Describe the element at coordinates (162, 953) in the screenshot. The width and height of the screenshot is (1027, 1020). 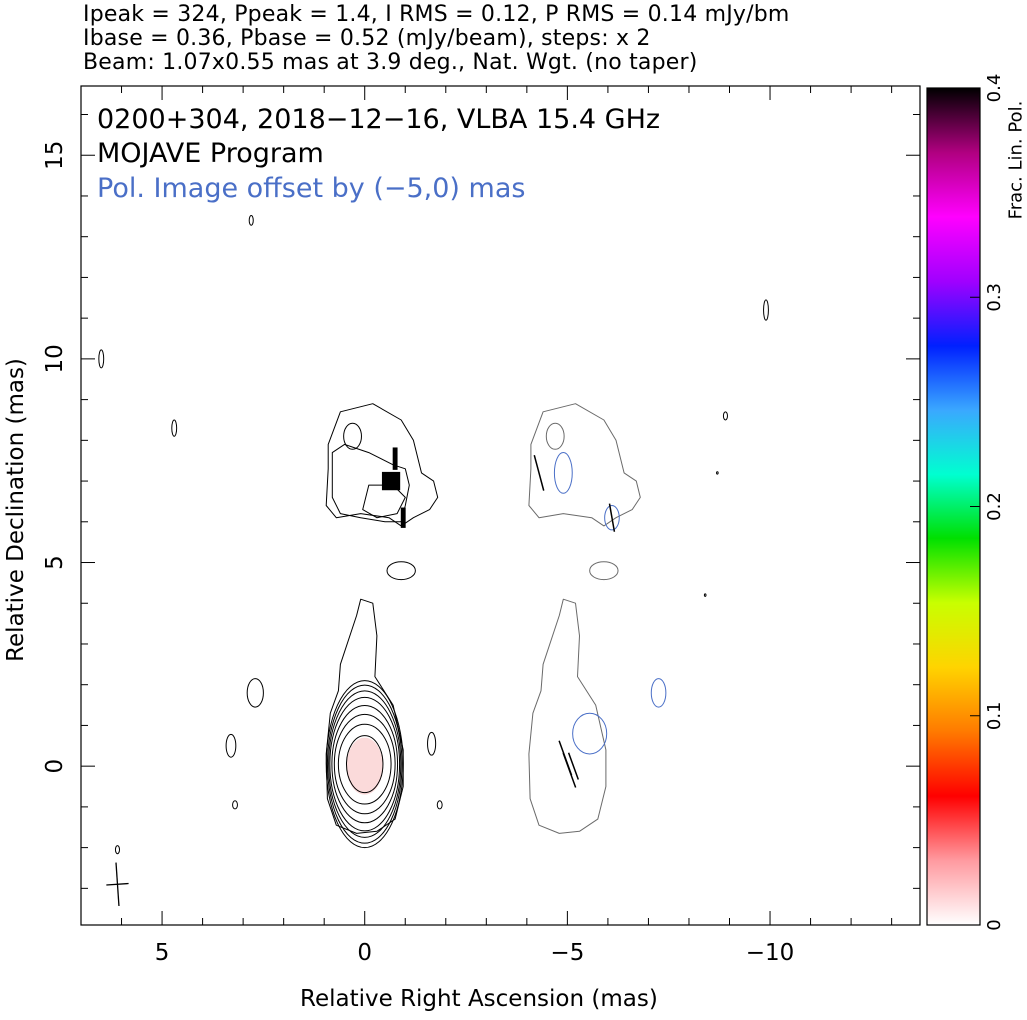
I see `x-tick-label: 5` at that location.